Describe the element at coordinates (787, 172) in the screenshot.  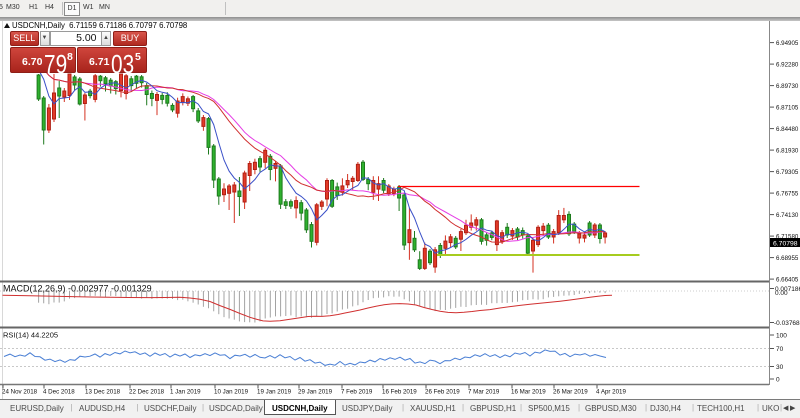
I see `svg-text: 6.79305` at that location.